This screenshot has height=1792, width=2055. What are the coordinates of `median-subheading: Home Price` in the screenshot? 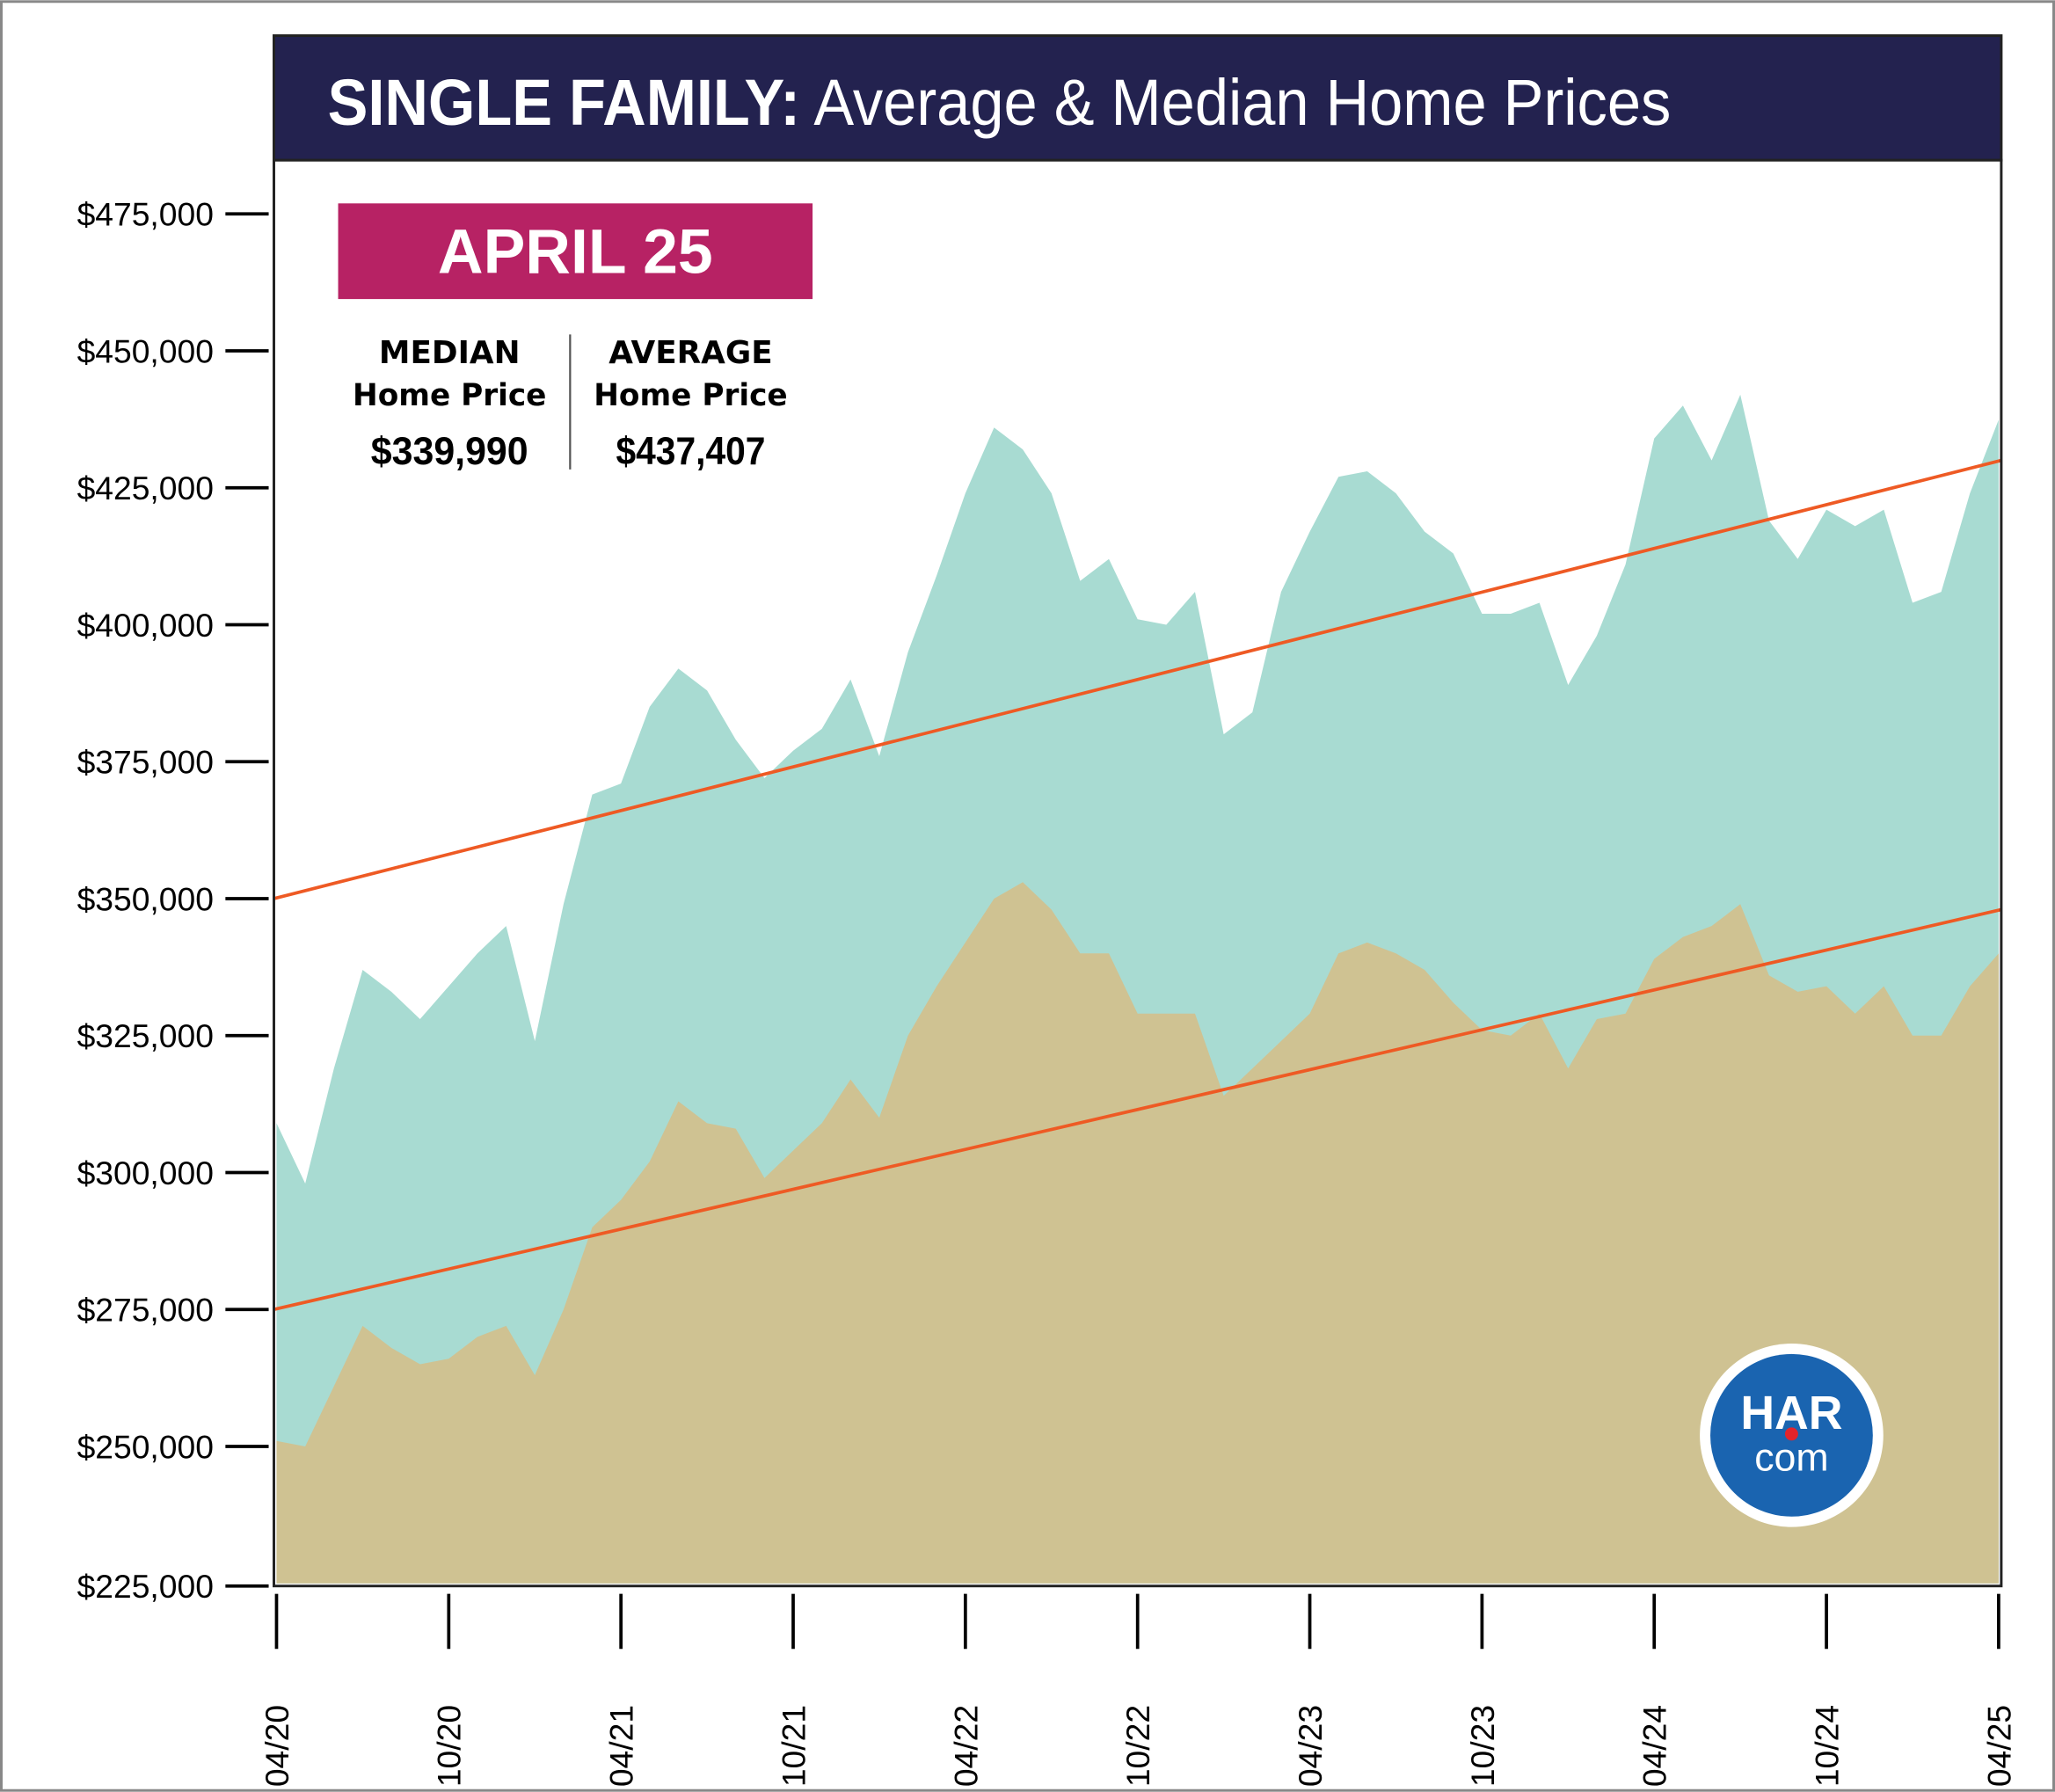 It's located at (449, 396).